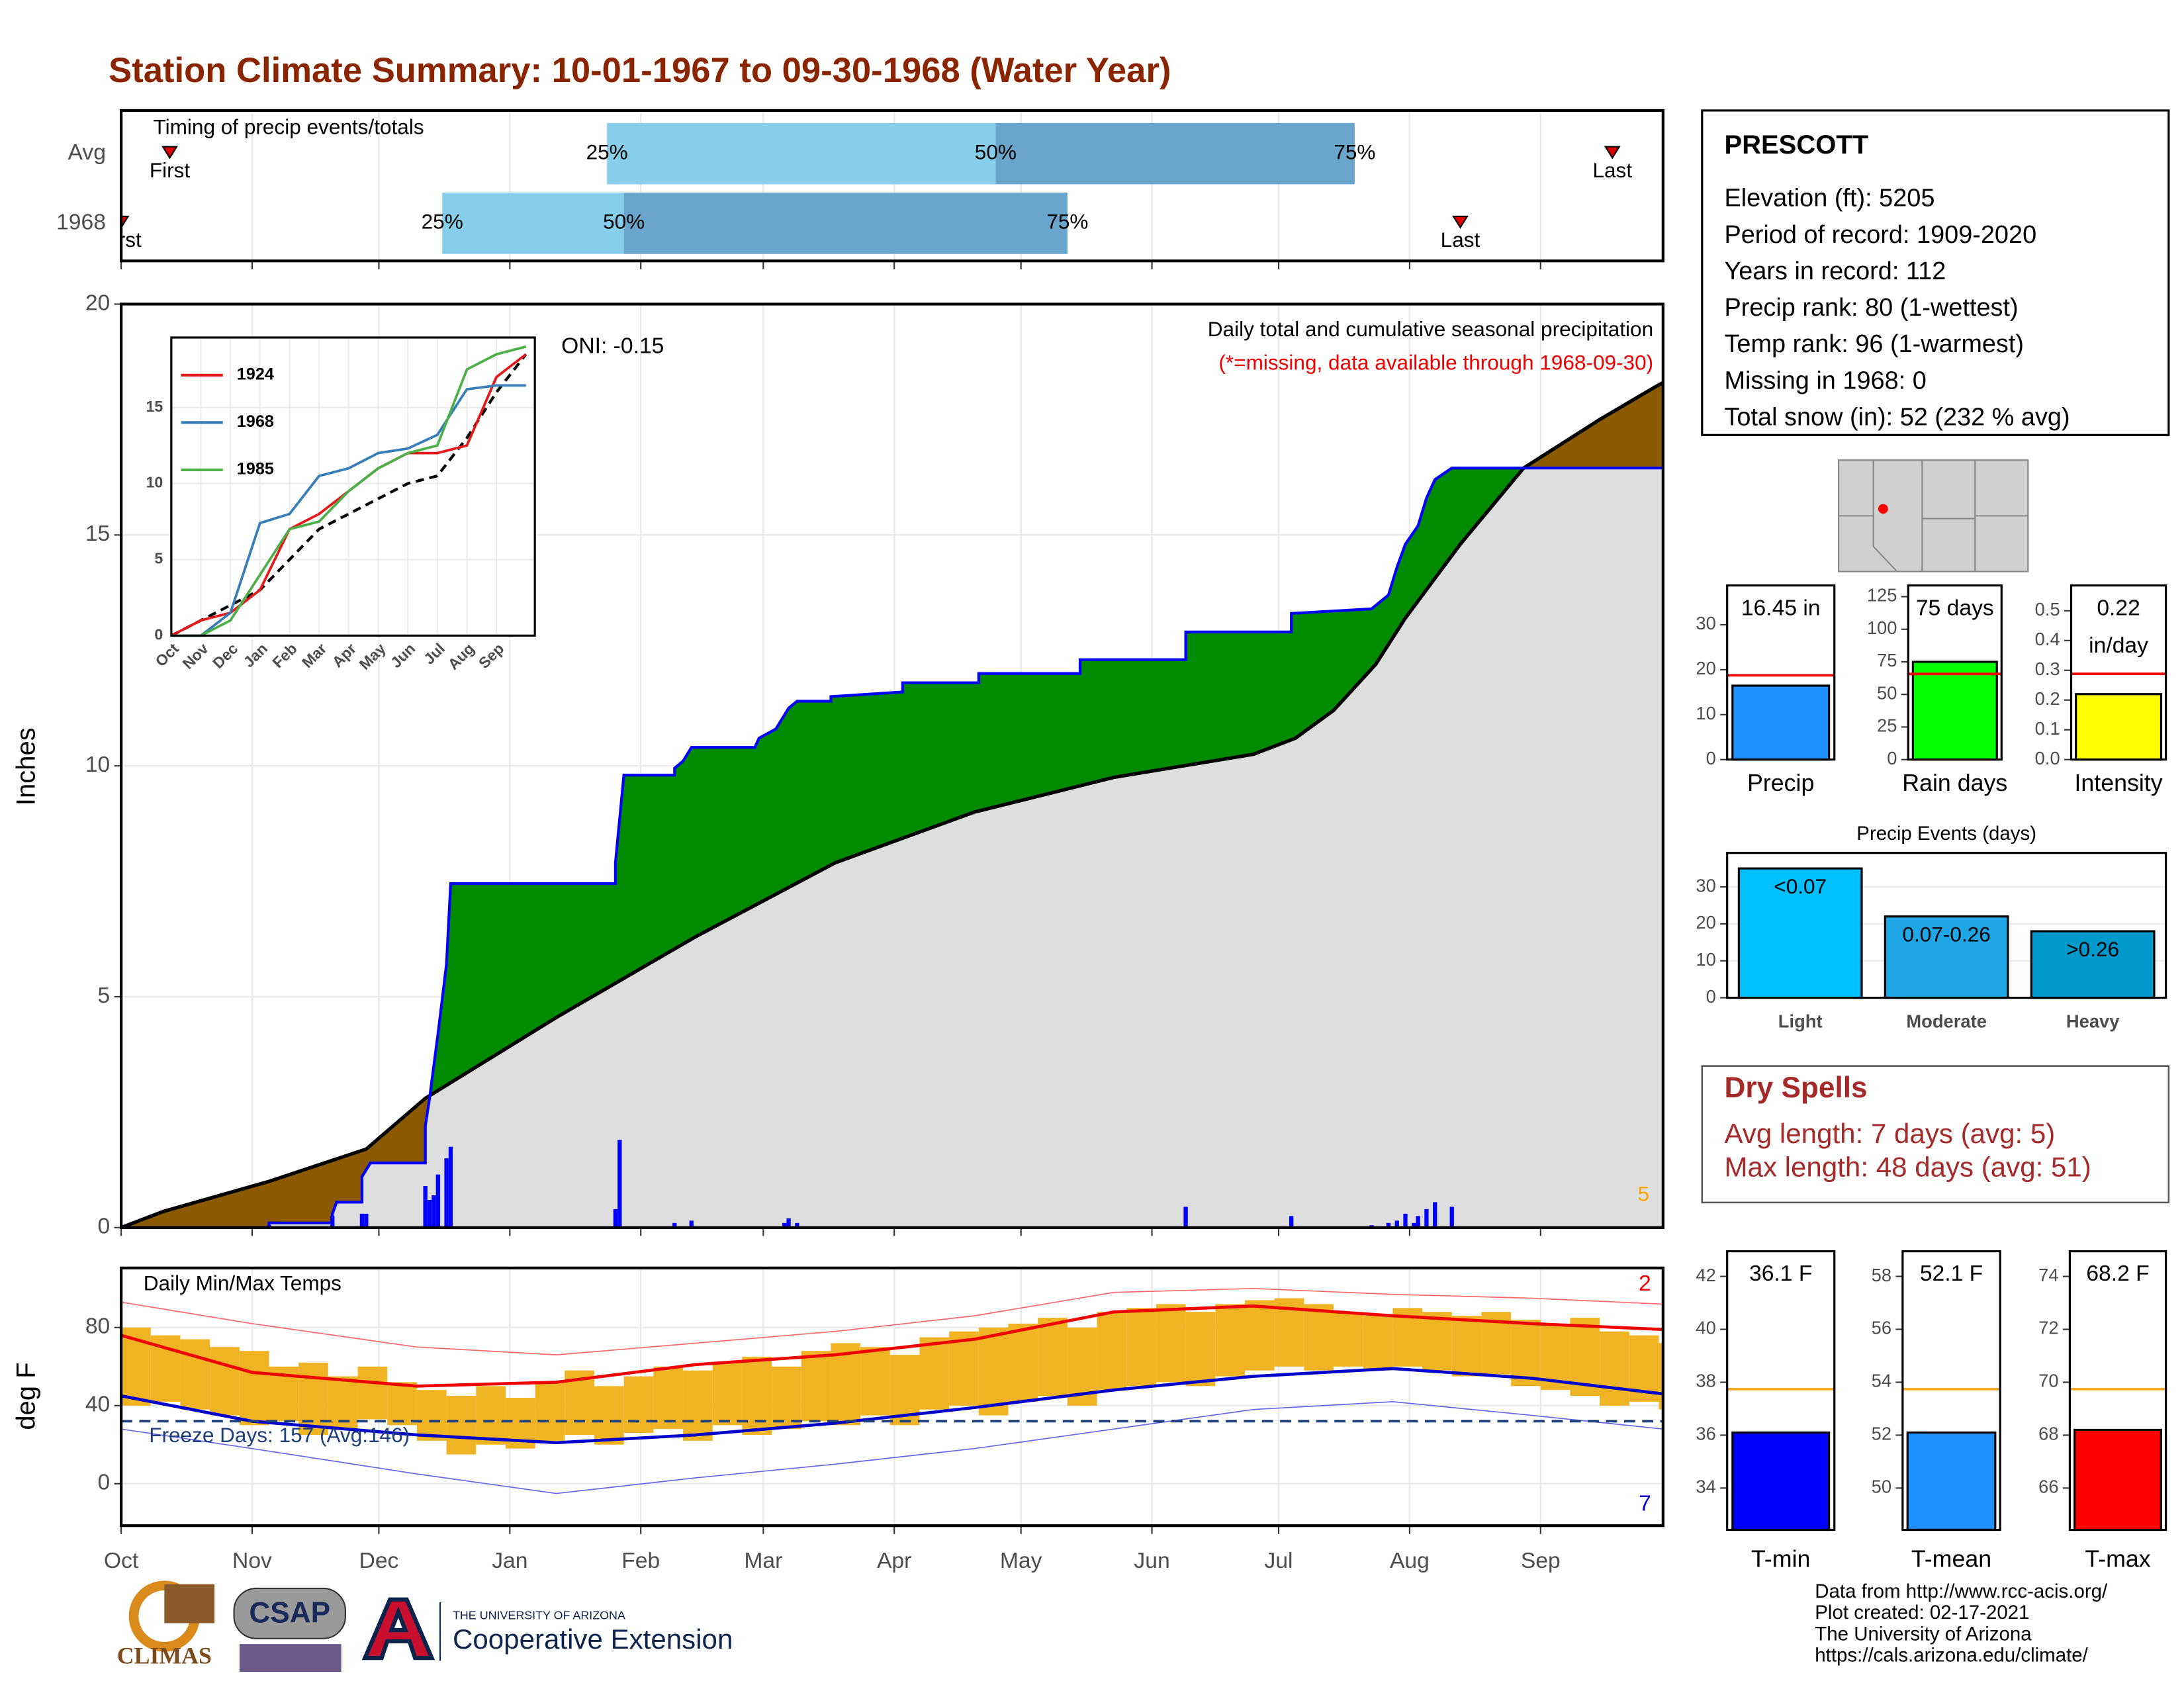  What do you see at coordinates (1887, 660) in the screenshot?
I see `y-tick-label: 75` at bounding box center [1887, 660].